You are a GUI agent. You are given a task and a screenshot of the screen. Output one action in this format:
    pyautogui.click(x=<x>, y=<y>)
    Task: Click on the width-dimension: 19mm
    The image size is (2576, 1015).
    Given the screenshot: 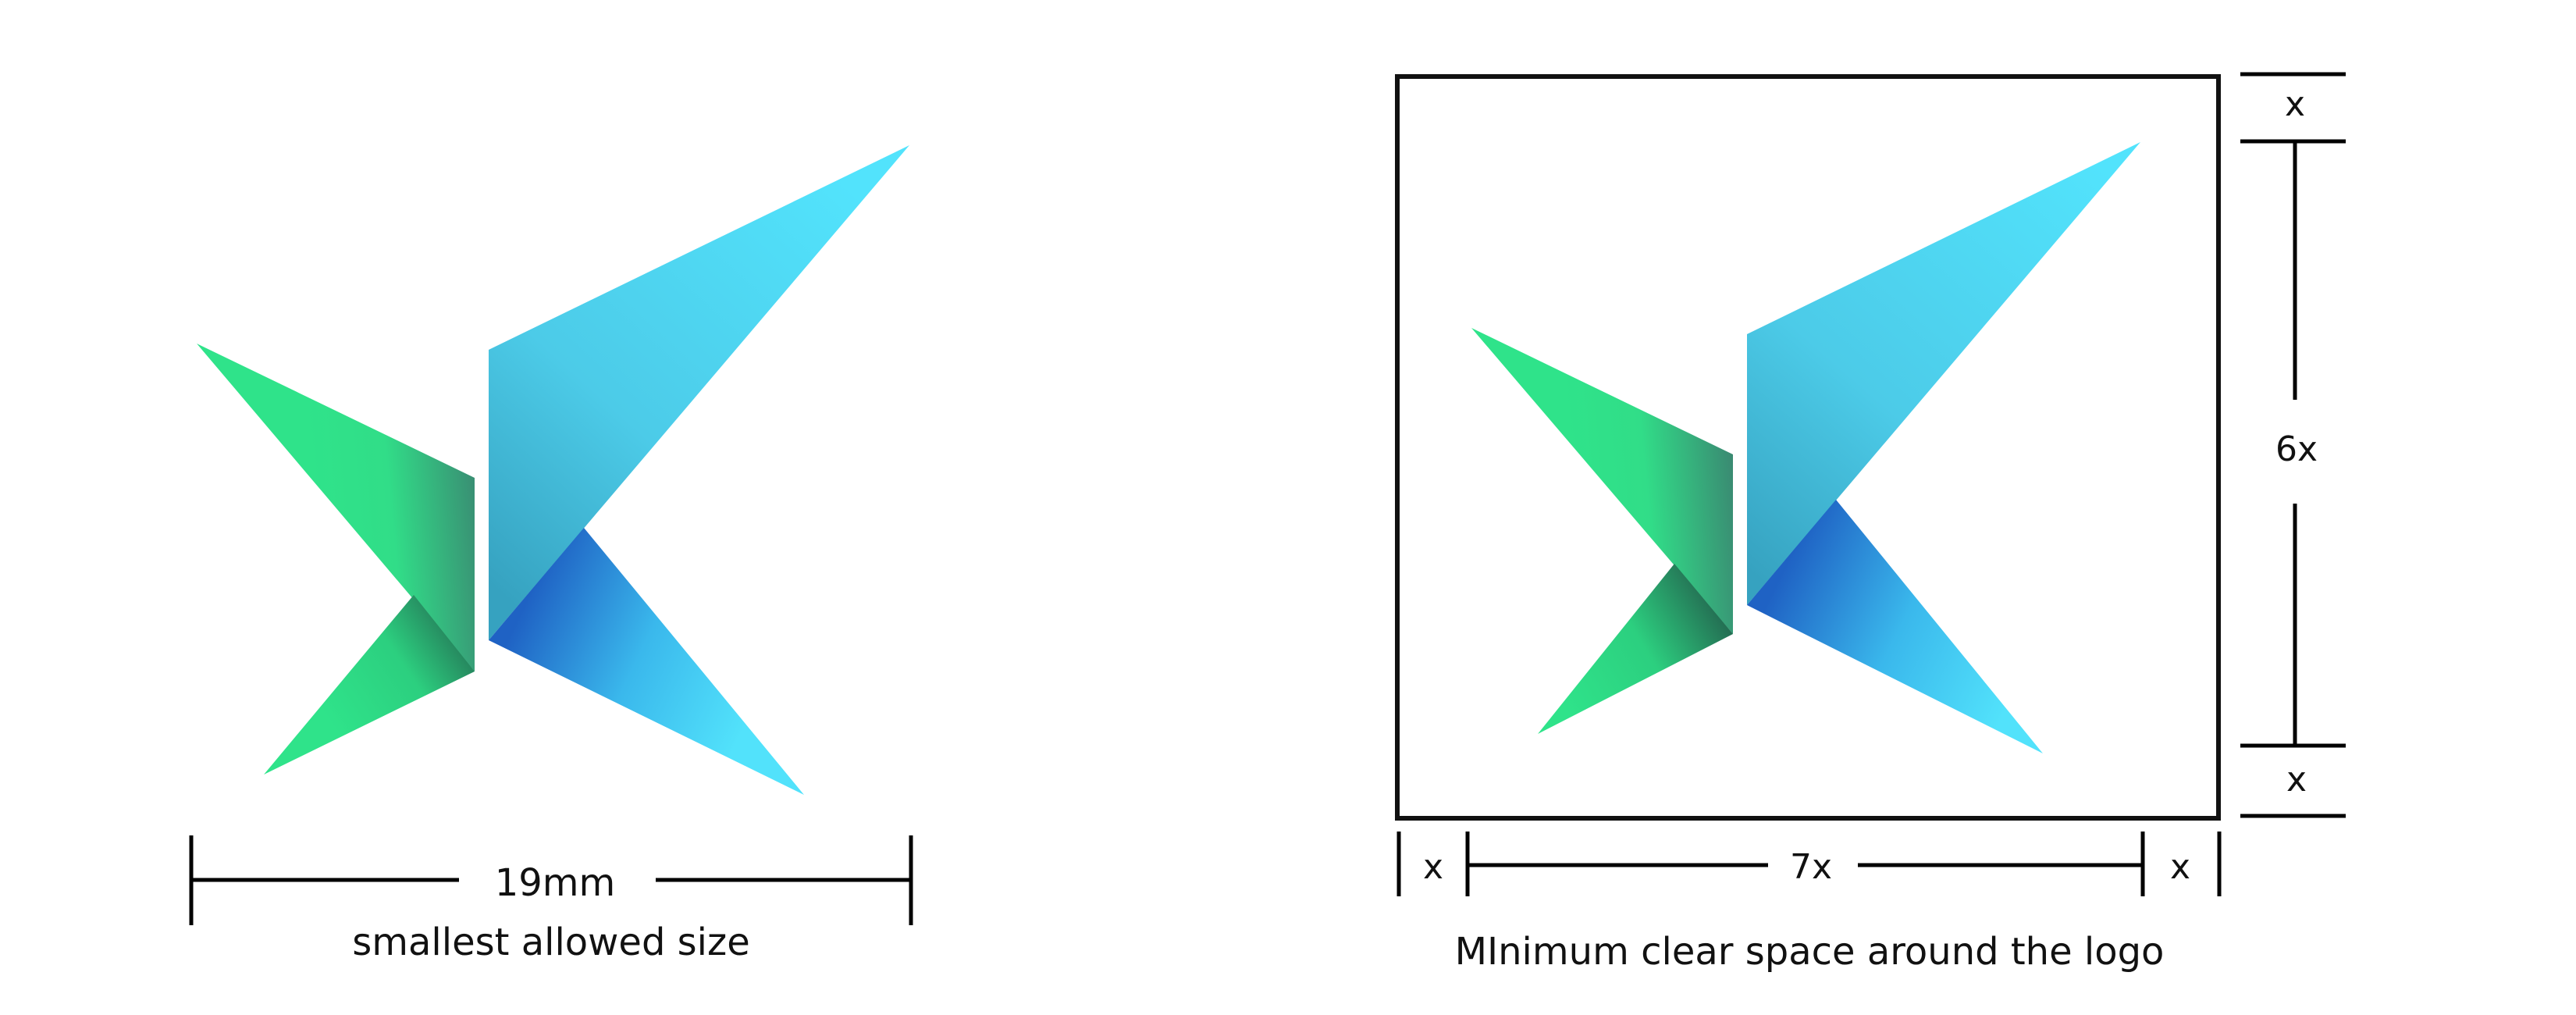 What is the action you would take?
    pyautogui.click(x=551, y=880)
    